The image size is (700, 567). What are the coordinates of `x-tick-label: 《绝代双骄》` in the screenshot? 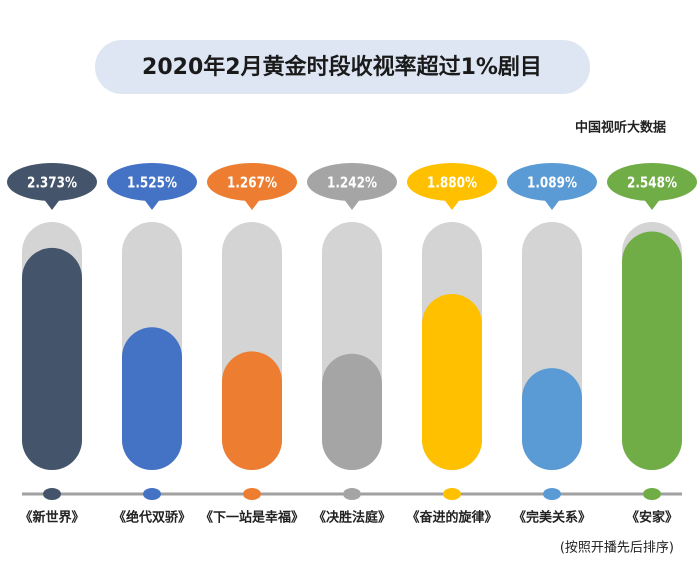 It's located at (152, 518).